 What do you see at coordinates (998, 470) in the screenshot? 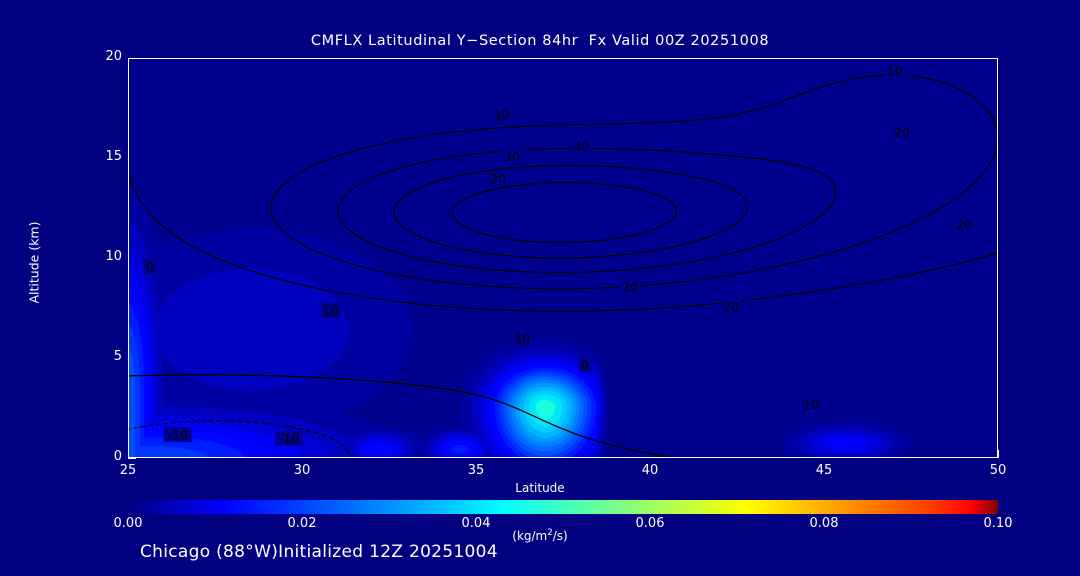
I see `x-tick-label: 50` at bounding box center [998, 470].